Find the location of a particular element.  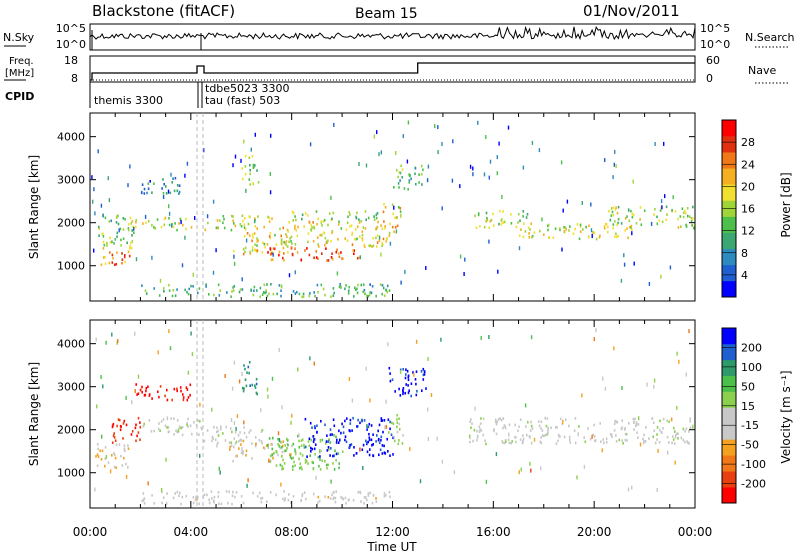

cpid-entry-tau: tau (fast) 503 is located at coordinates (242, 100).